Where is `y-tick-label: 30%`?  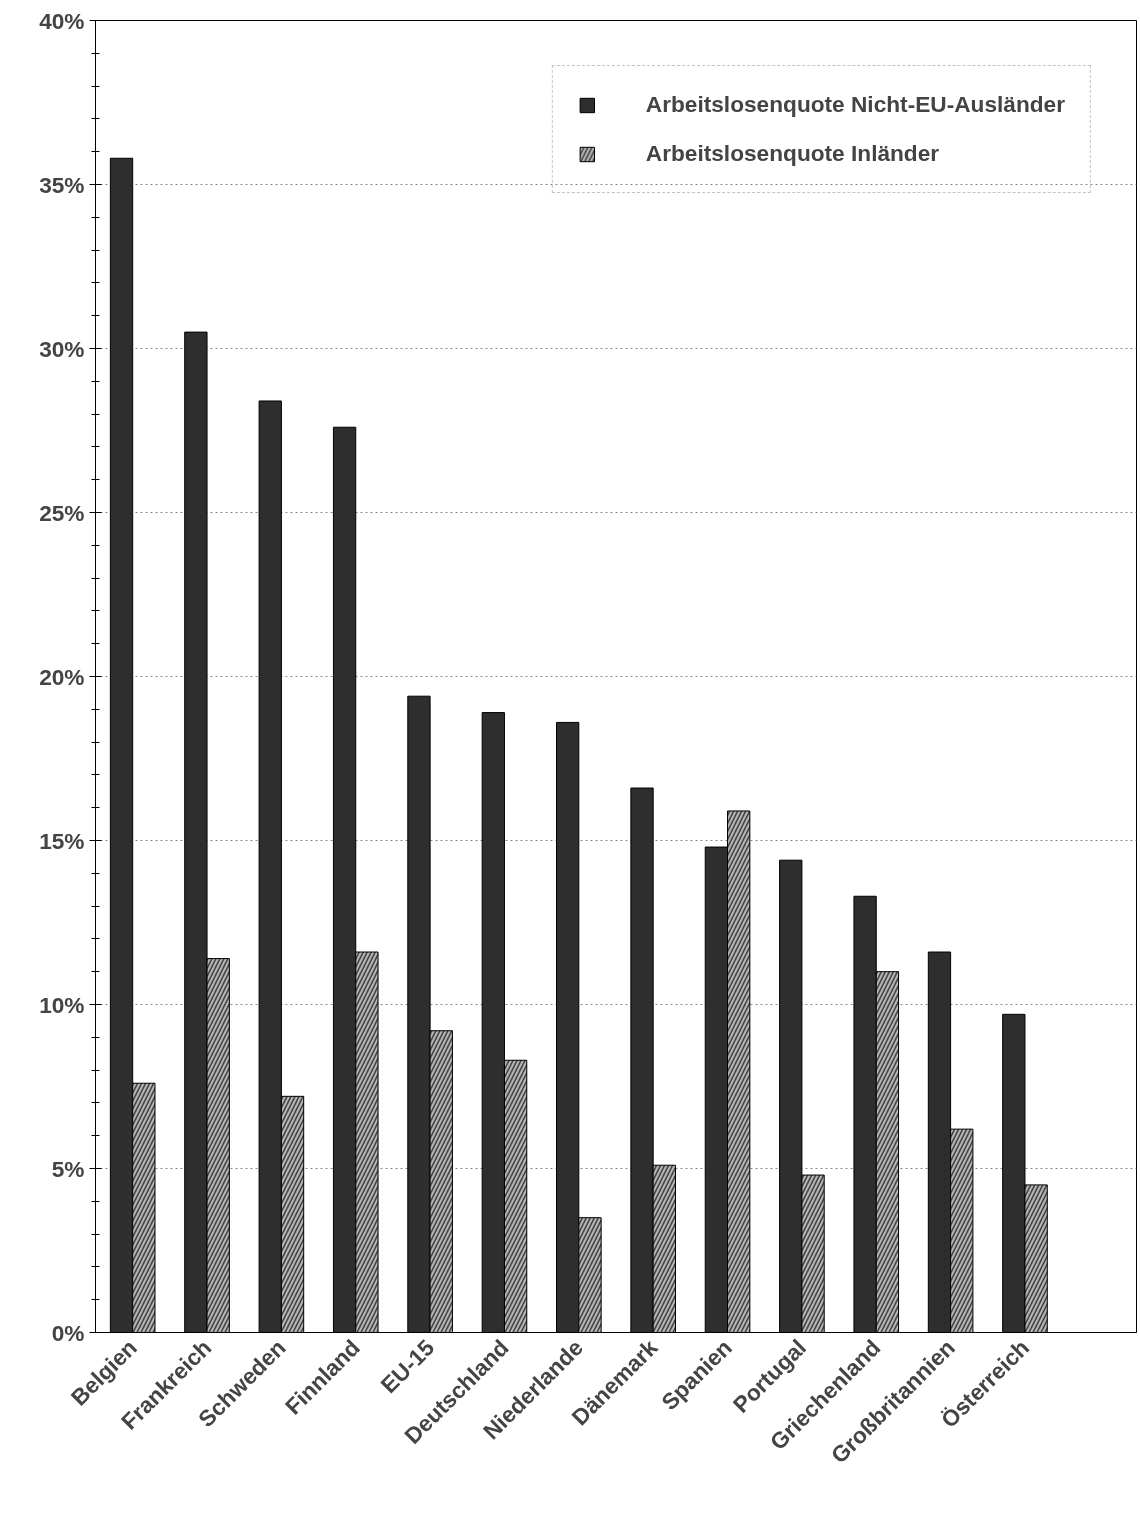
y-tick-label: 30% is located at coordinates (62, 348).